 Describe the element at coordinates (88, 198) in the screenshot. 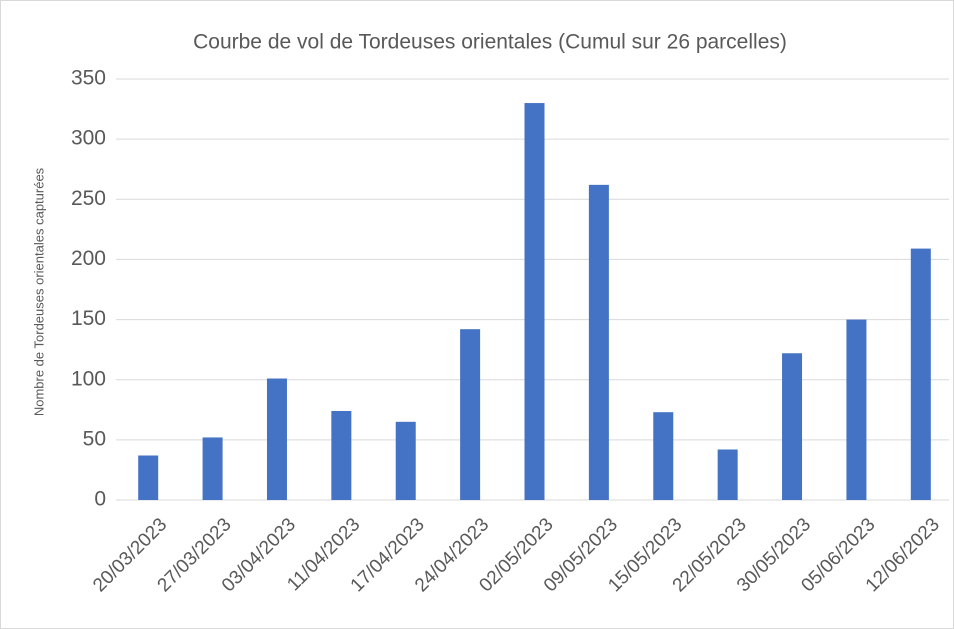

I see `y-tick-label: 250` at that location.